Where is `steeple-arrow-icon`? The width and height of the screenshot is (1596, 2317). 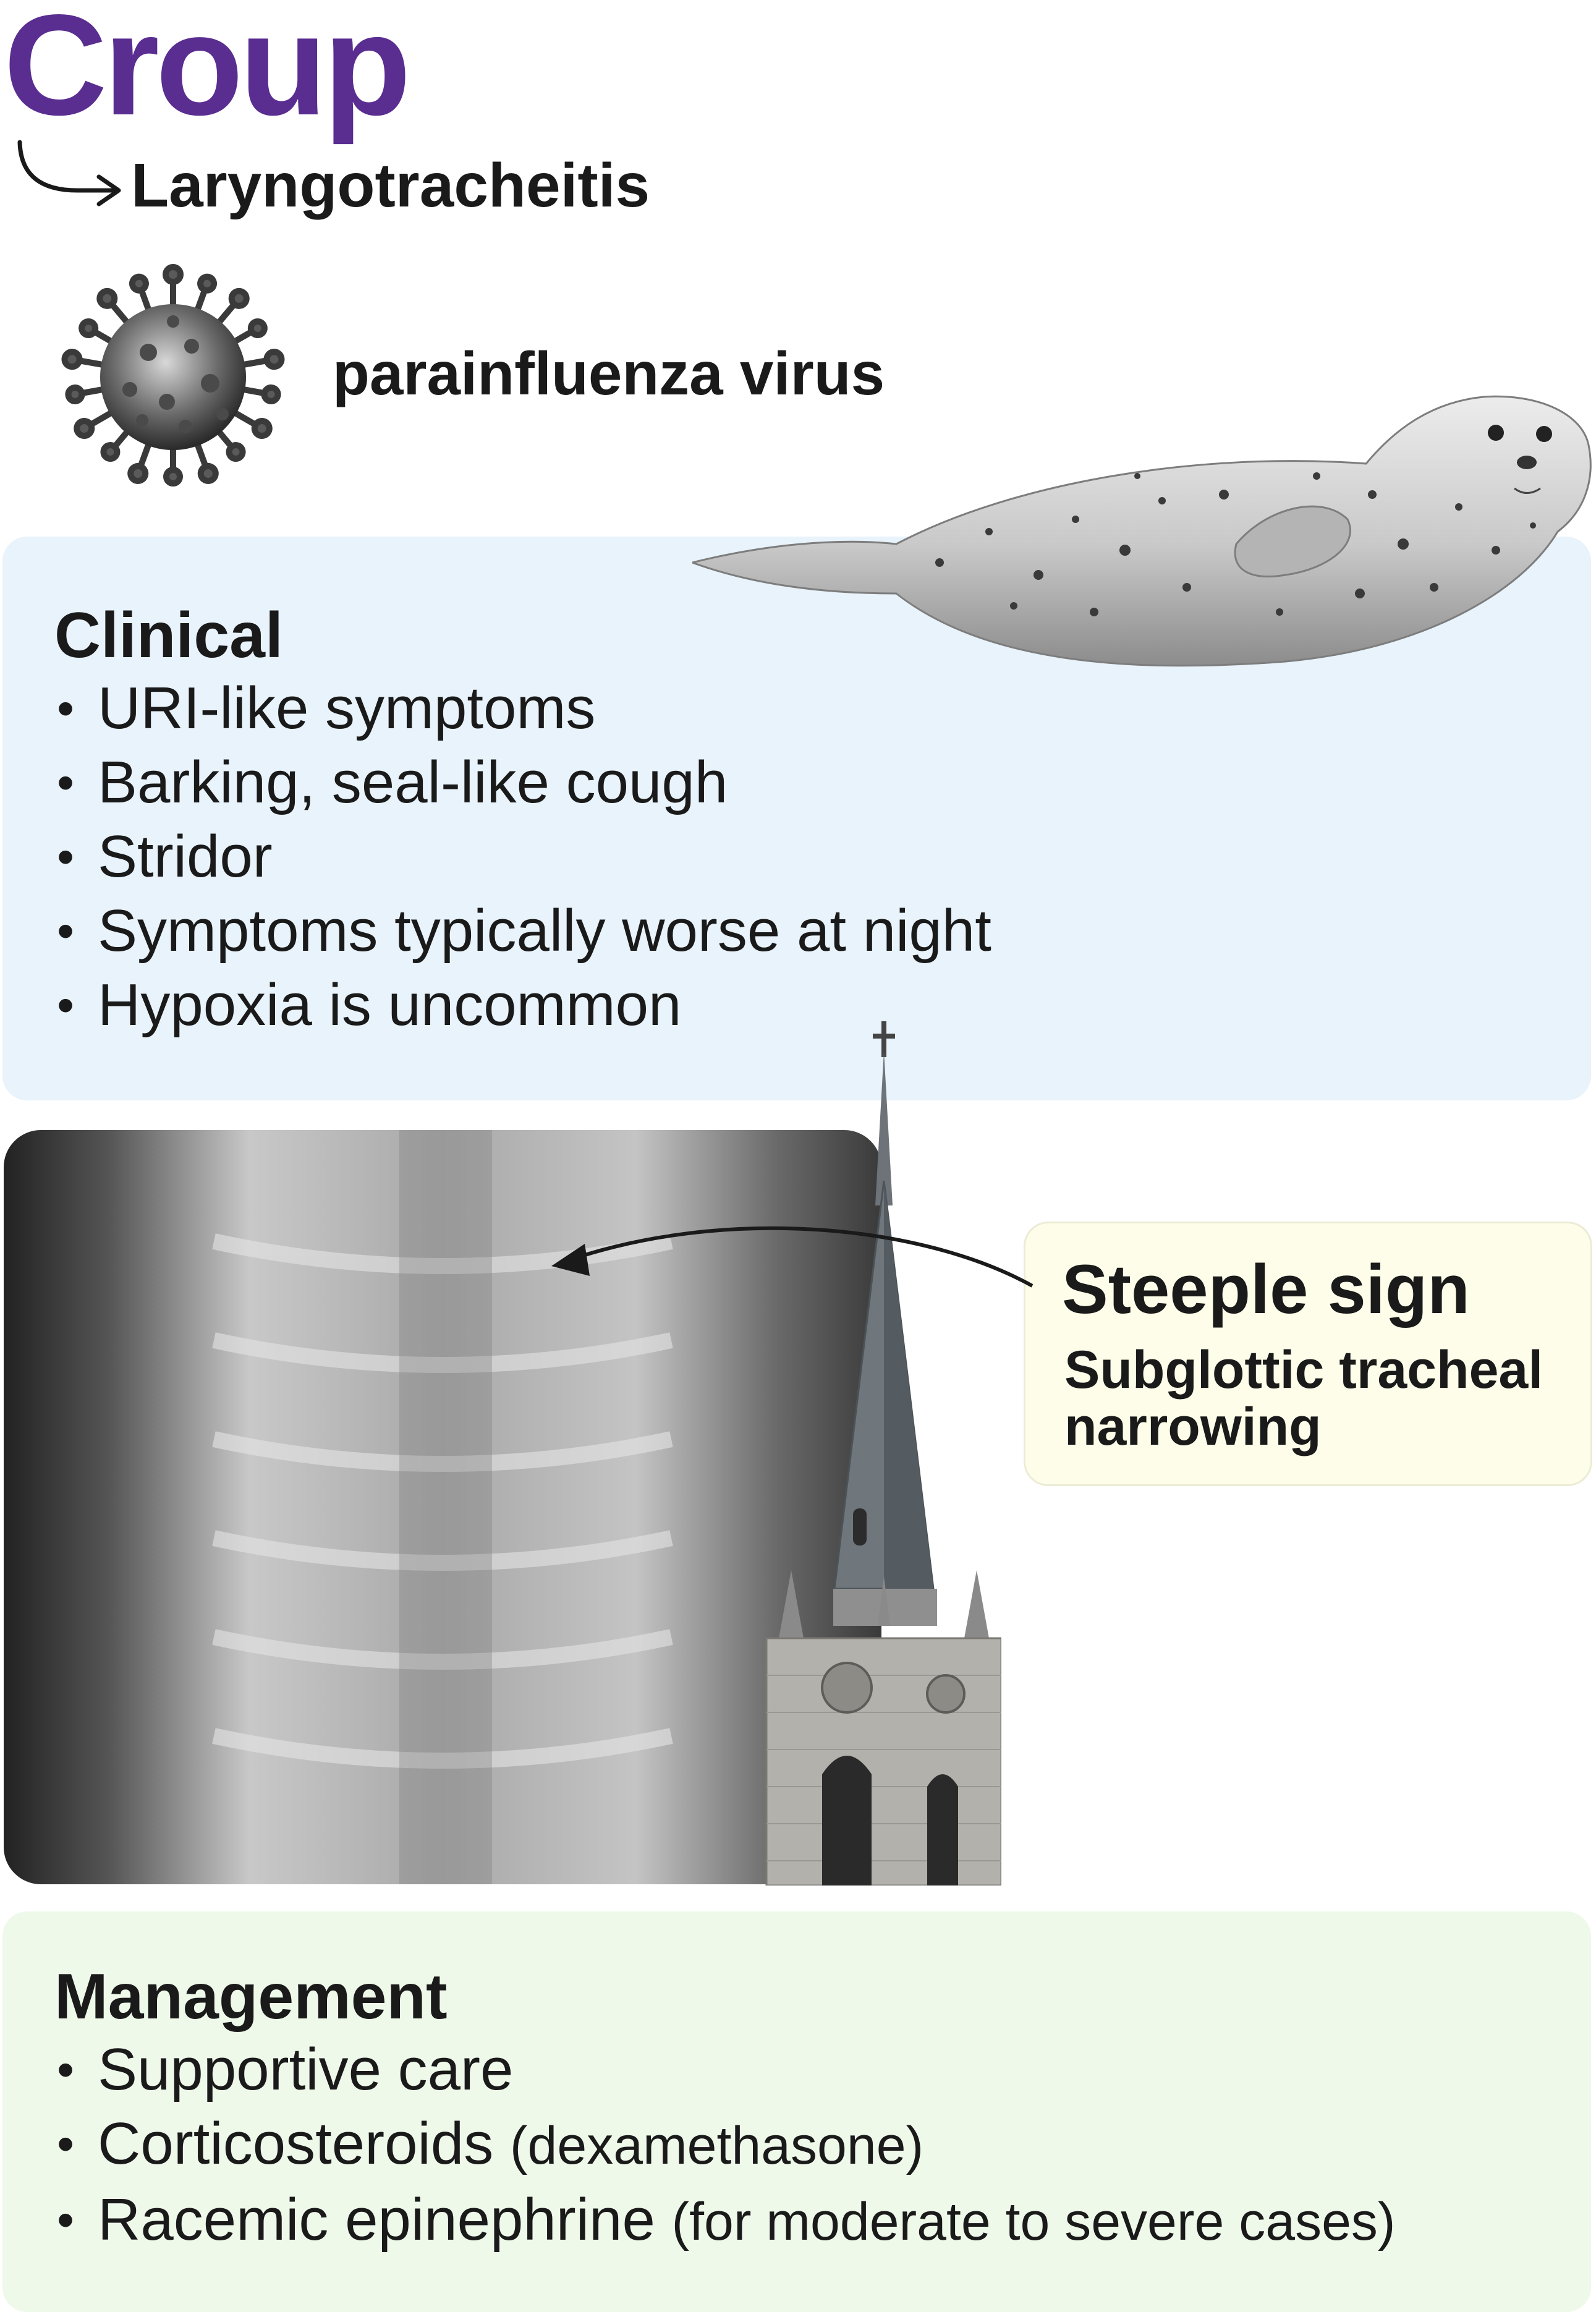 steeple-arrow-icon is located at coordinates (793, 1257).